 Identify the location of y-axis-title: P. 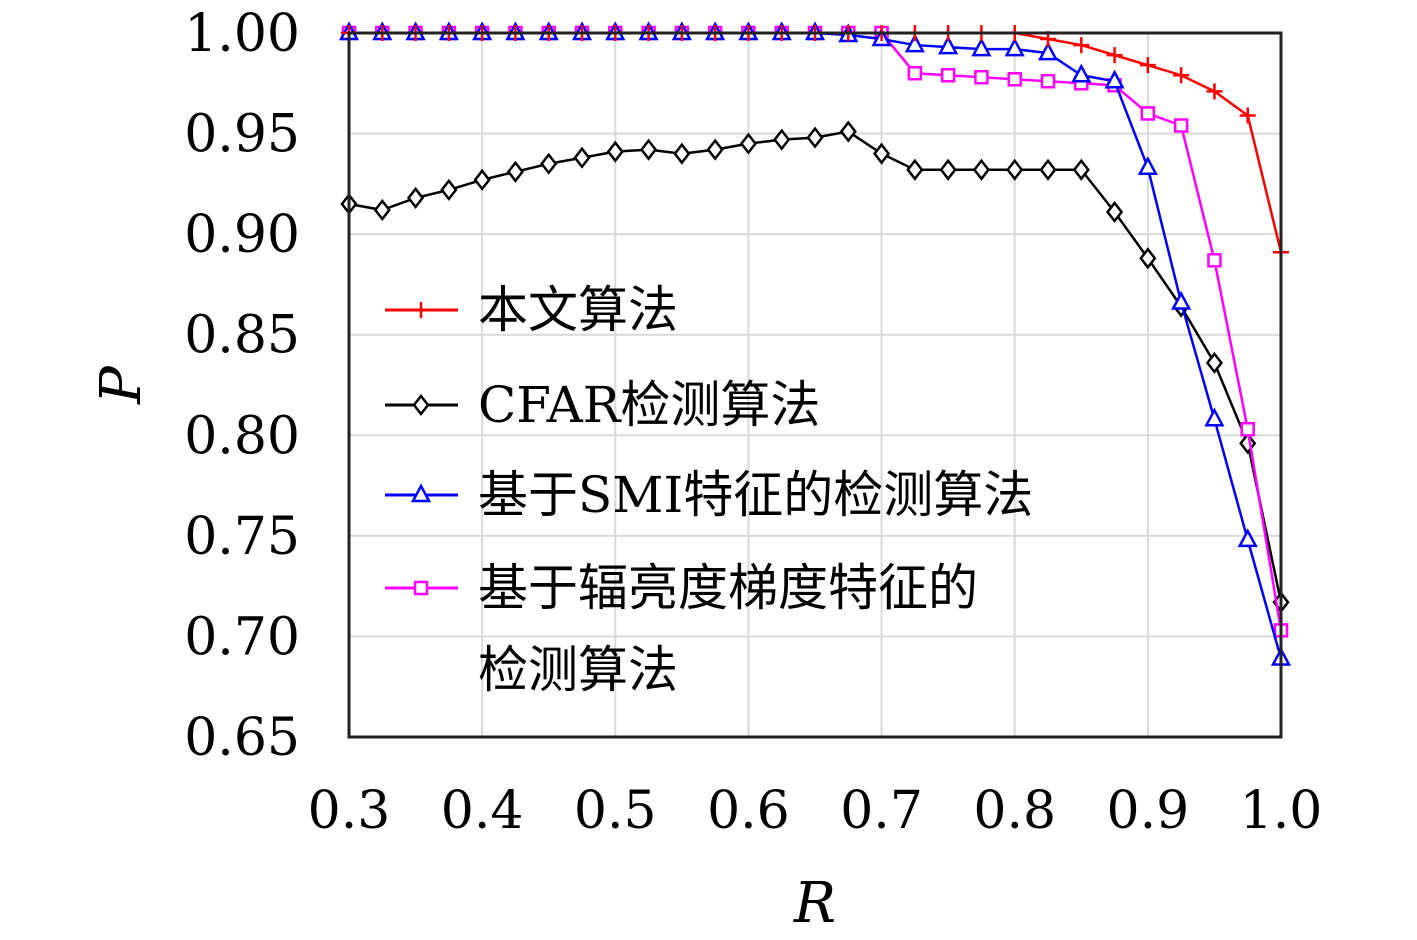
(121, 385).